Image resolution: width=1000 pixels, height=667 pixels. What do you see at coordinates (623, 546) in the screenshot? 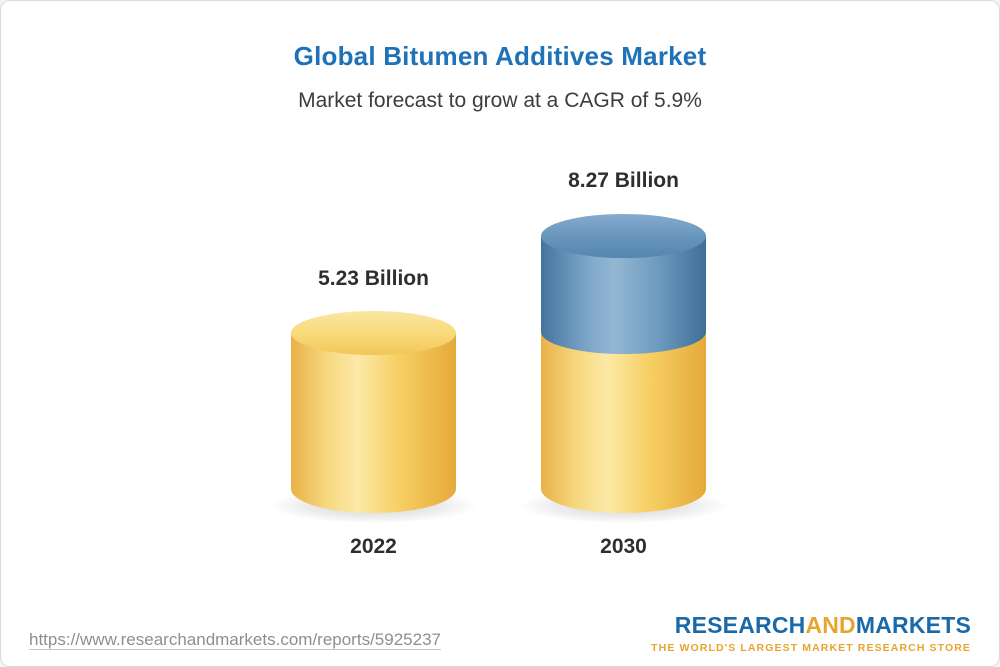
I see `year-label-2030: 2030` at bounding box center [623, 546].